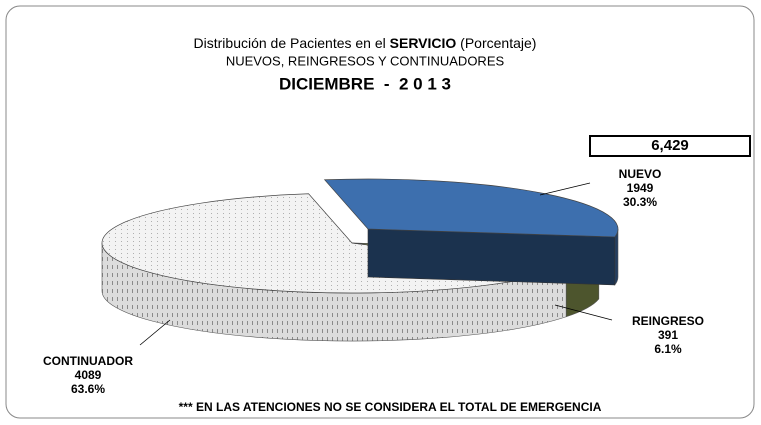 The image size is (761, 425). Describe the element at coordinates (88, 389) in the screenshot. I see `percent-label: 63.6%` at that location.